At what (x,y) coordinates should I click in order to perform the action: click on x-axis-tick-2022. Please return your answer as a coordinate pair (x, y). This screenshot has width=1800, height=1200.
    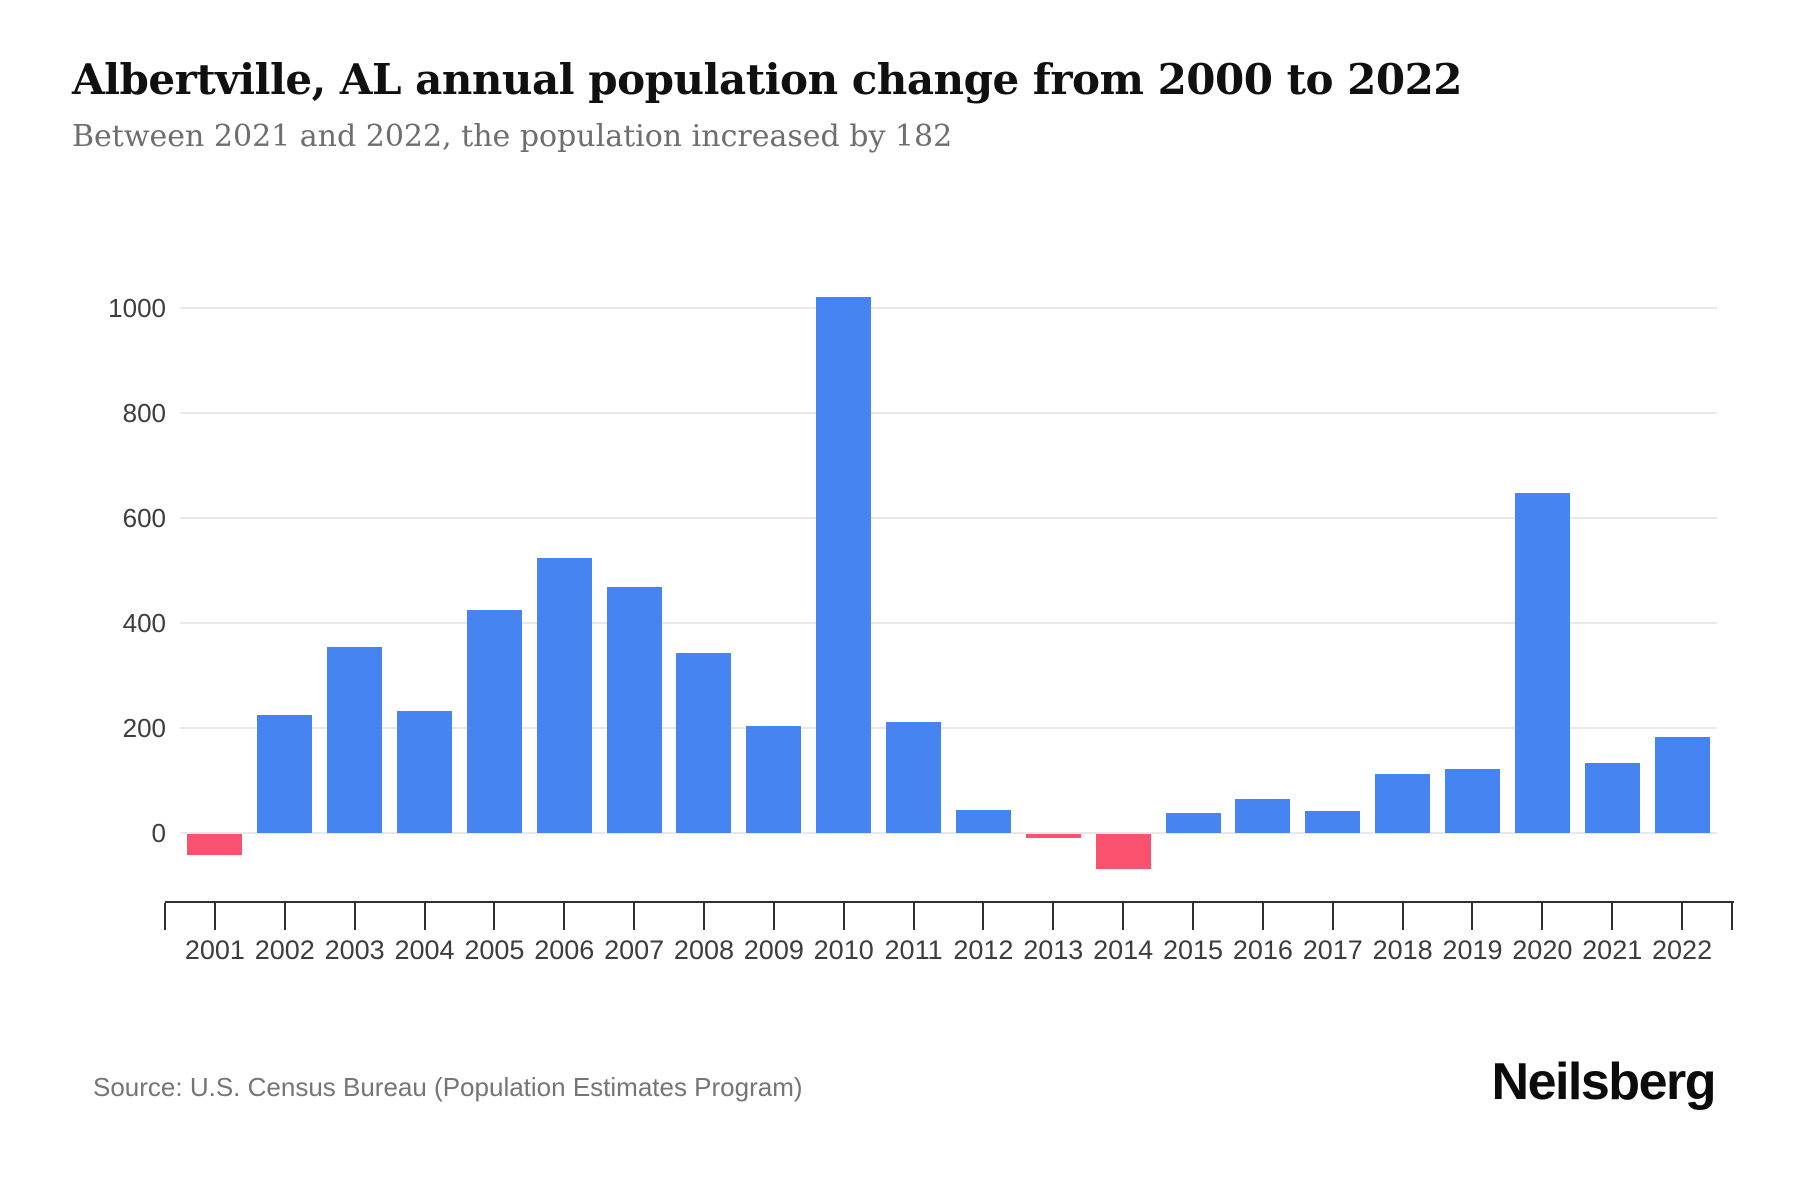
    Looking at the image, I should click on (1682, 916).